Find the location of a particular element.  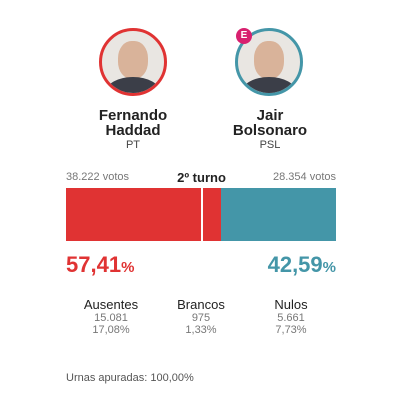

stat-count: 5.661 is located at coordinates (291, 318).